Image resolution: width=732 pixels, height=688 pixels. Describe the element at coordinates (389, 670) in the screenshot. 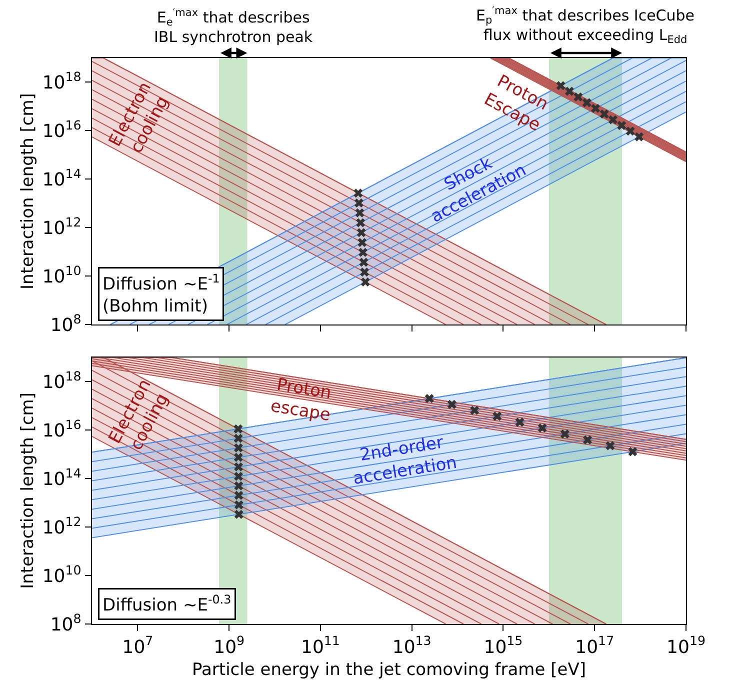

I see `x-axis-title: Particle energy in the jet comoving frame [eV]` at that location.